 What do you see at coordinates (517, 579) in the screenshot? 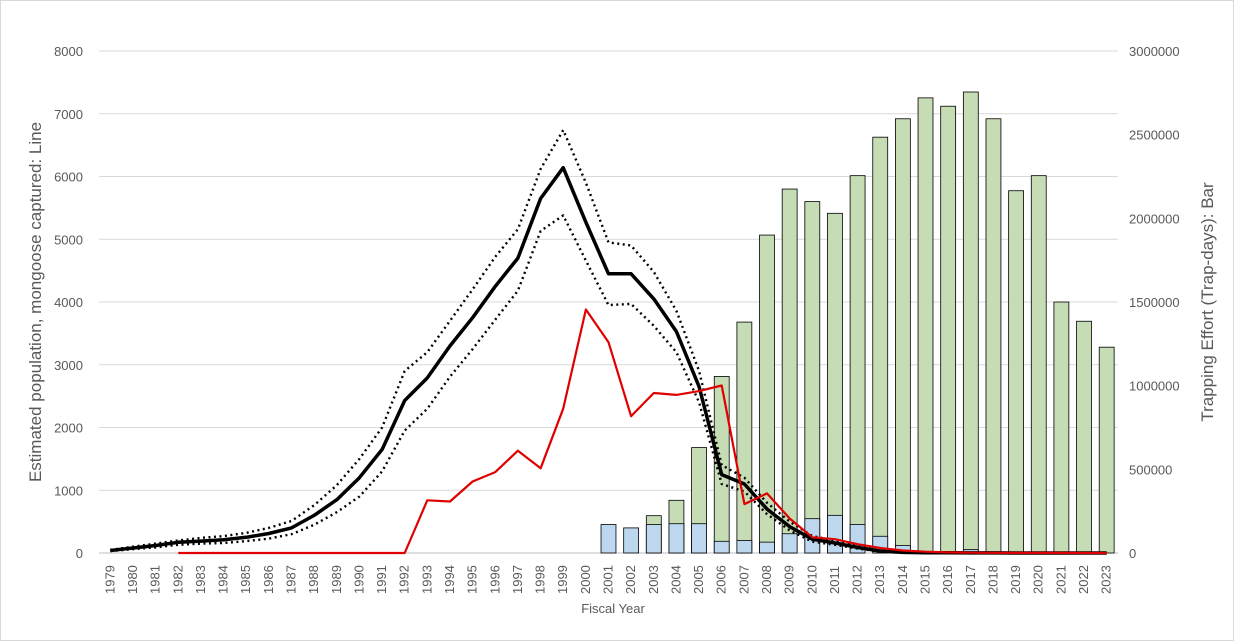
I see `x-tick-label: 1997` at bounding box center [517, 579].